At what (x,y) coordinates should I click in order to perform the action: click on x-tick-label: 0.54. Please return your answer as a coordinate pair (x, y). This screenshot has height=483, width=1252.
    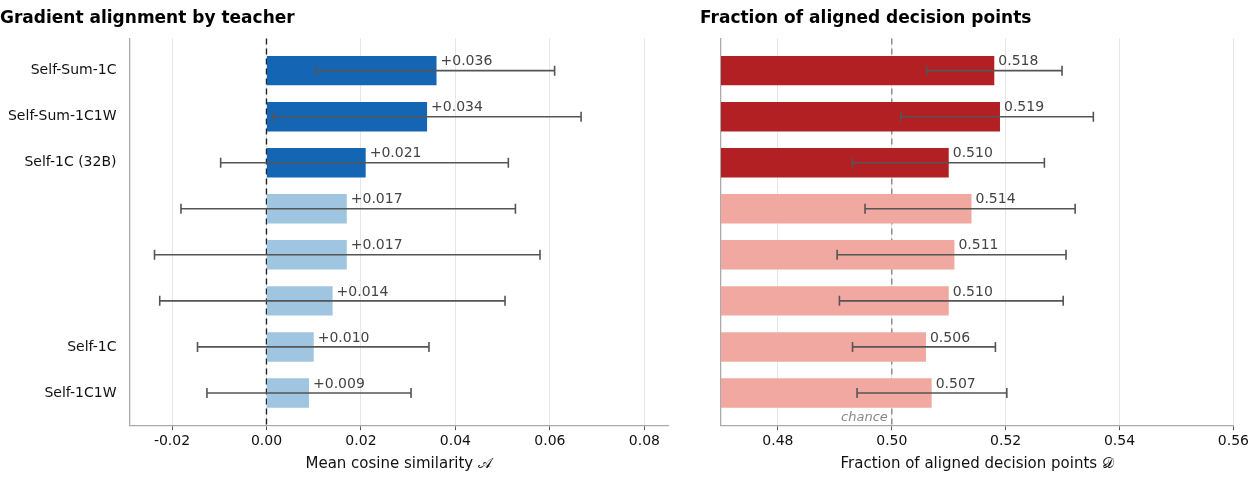
    Looking at the image, I should click on (1119, 440).